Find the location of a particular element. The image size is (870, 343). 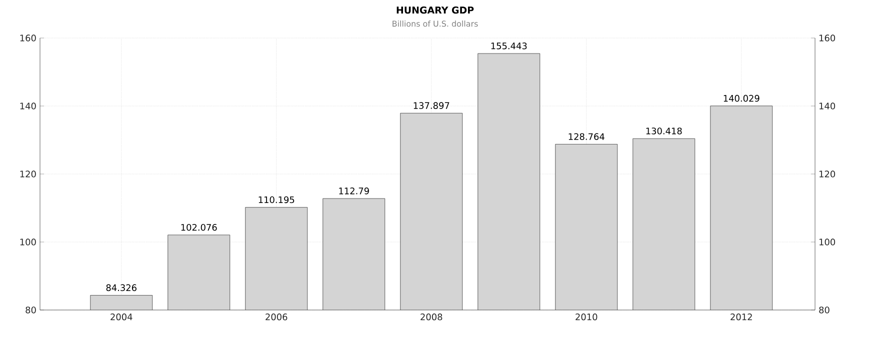

y2-tick-label: 140 is located at coordinates (828, 106).